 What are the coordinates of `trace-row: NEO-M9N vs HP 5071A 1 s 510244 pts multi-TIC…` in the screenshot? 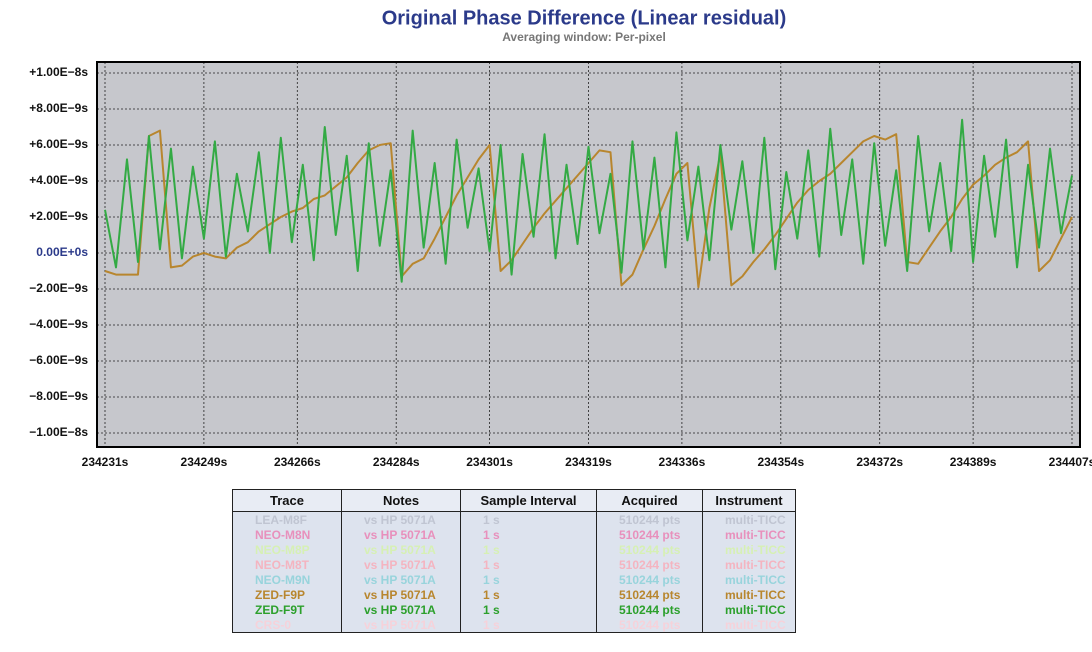 It's located at (514, 579).